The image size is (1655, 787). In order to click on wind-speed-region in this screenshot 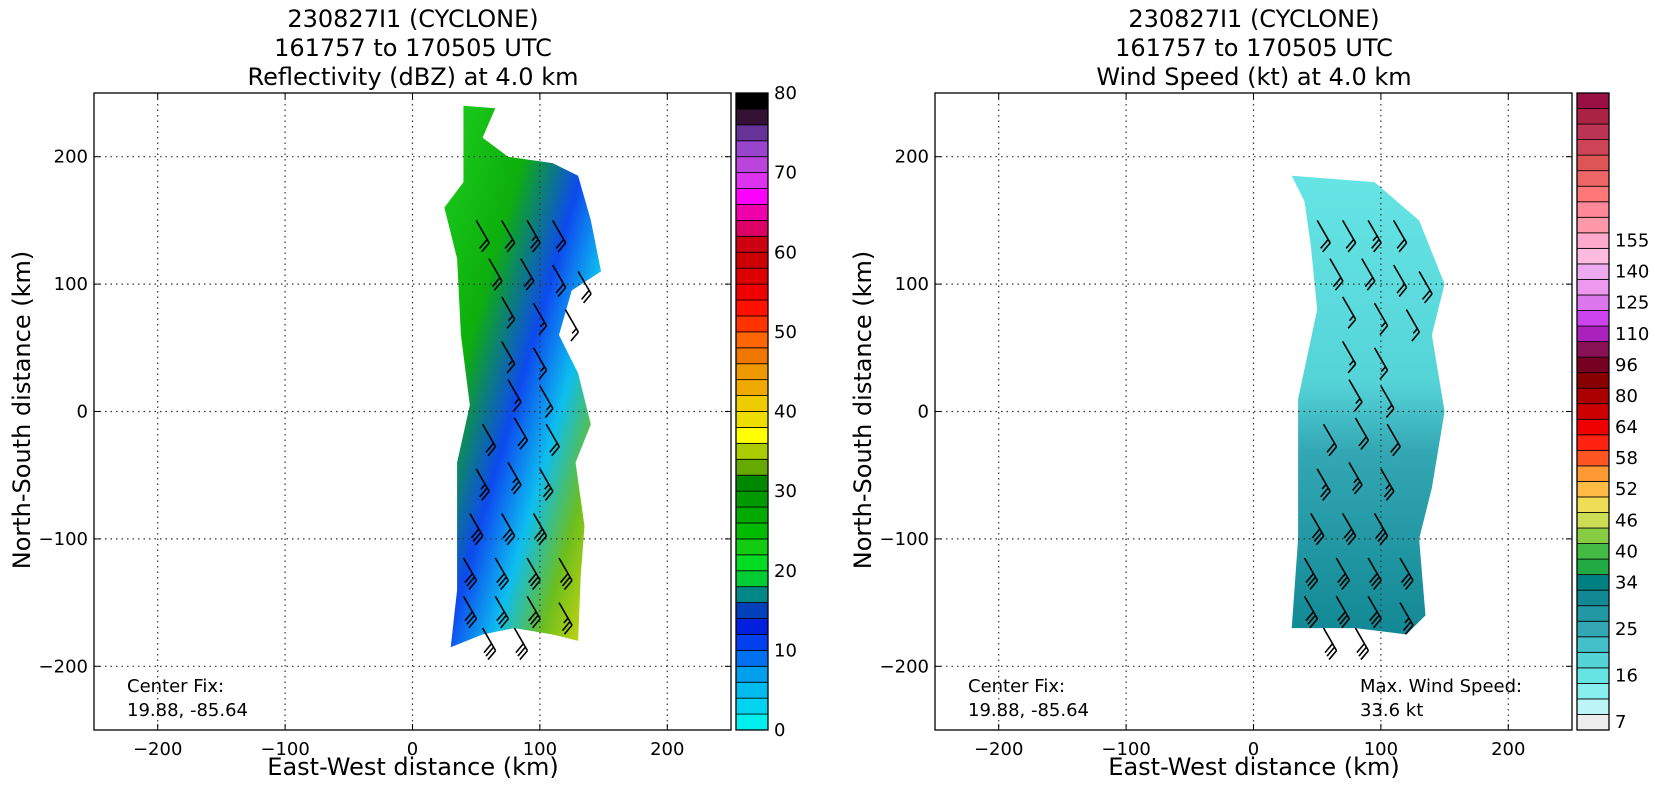, I will do `click(1368, 405)`.